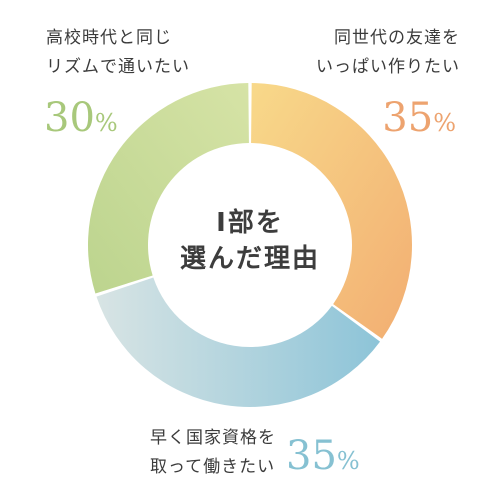  Describe the element at coordinates (238, 342) in the screenshot. I see `slice-national-license` at that location.